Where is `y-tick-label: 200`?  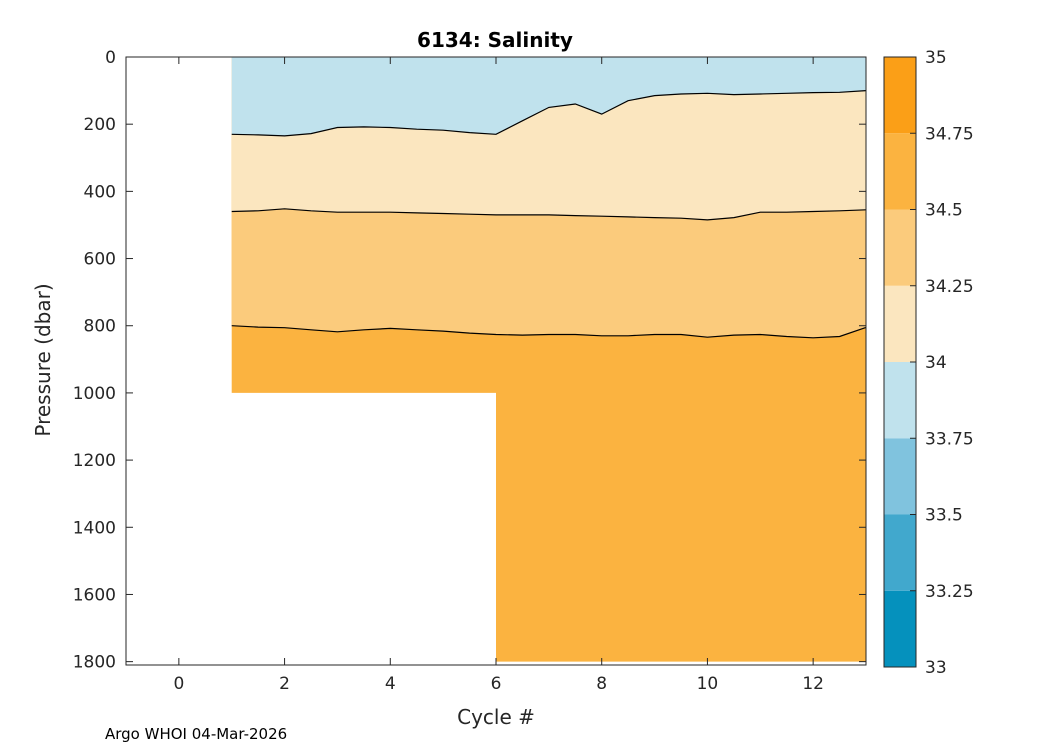 y-tick-label: 200 is located at coordinates (100, 125).